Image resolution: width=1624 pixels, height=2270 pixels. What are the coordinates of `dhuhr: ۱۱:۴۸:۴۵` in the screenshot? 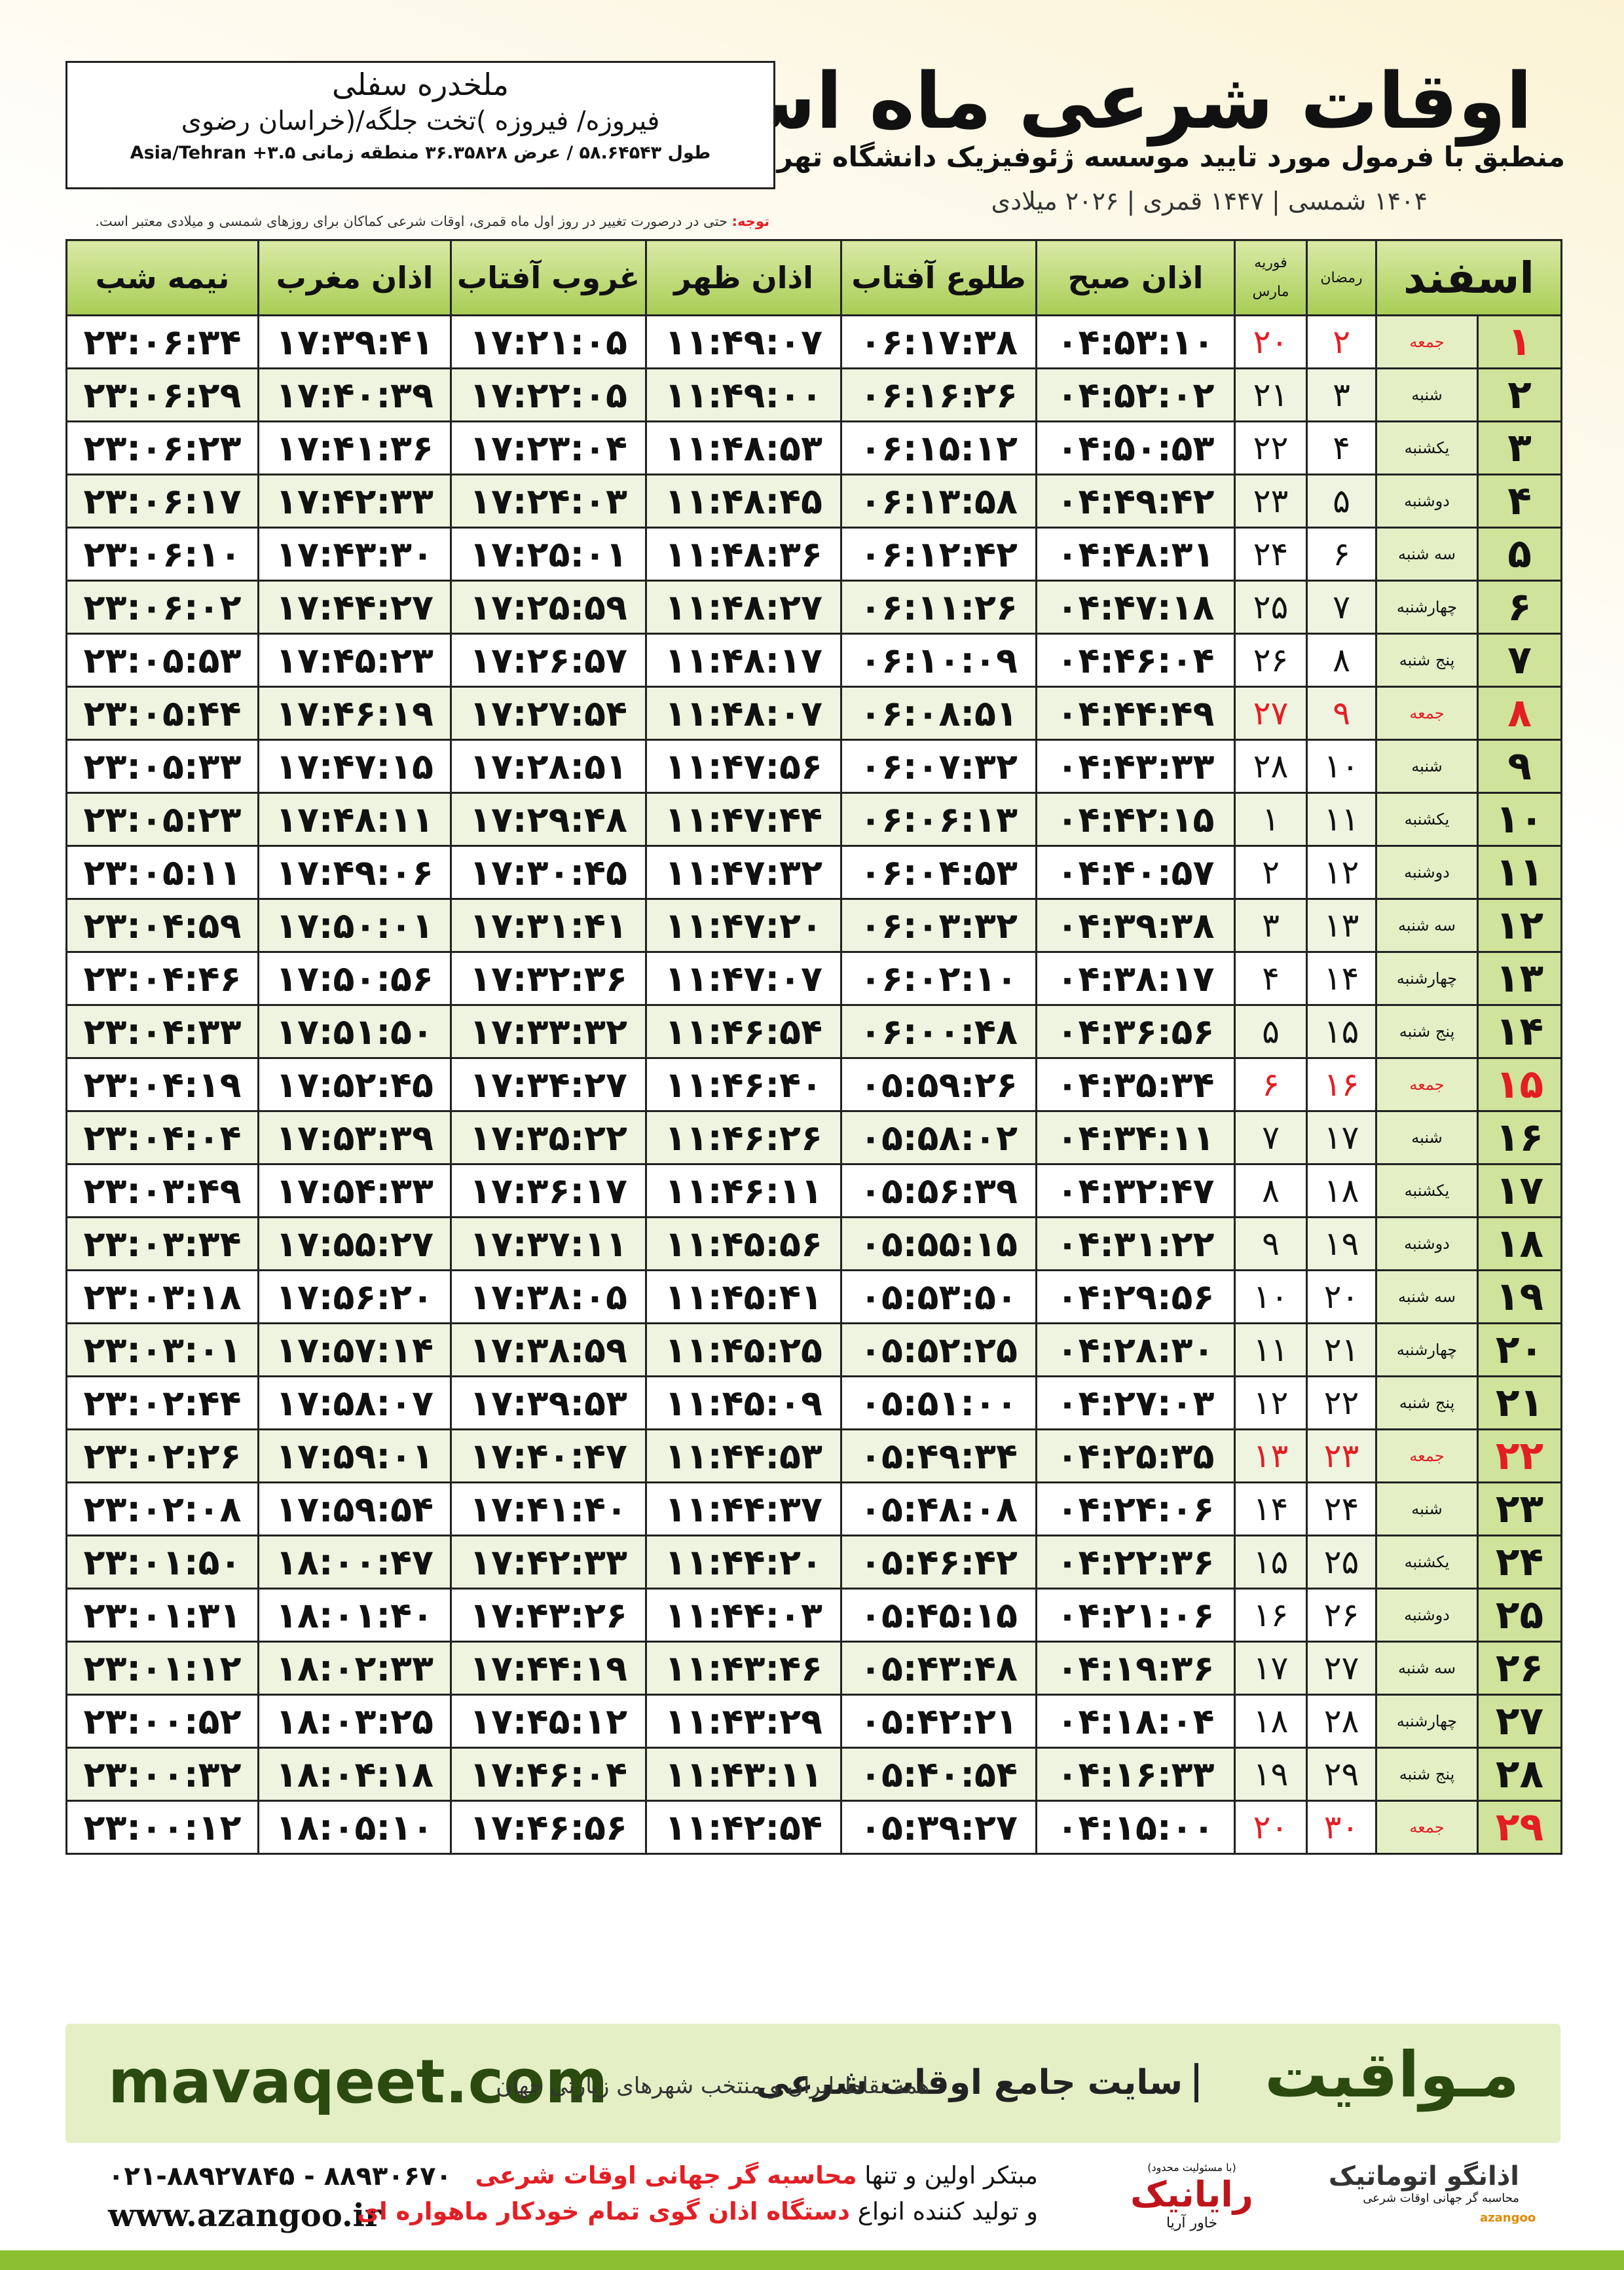 It's located at (743, 501).